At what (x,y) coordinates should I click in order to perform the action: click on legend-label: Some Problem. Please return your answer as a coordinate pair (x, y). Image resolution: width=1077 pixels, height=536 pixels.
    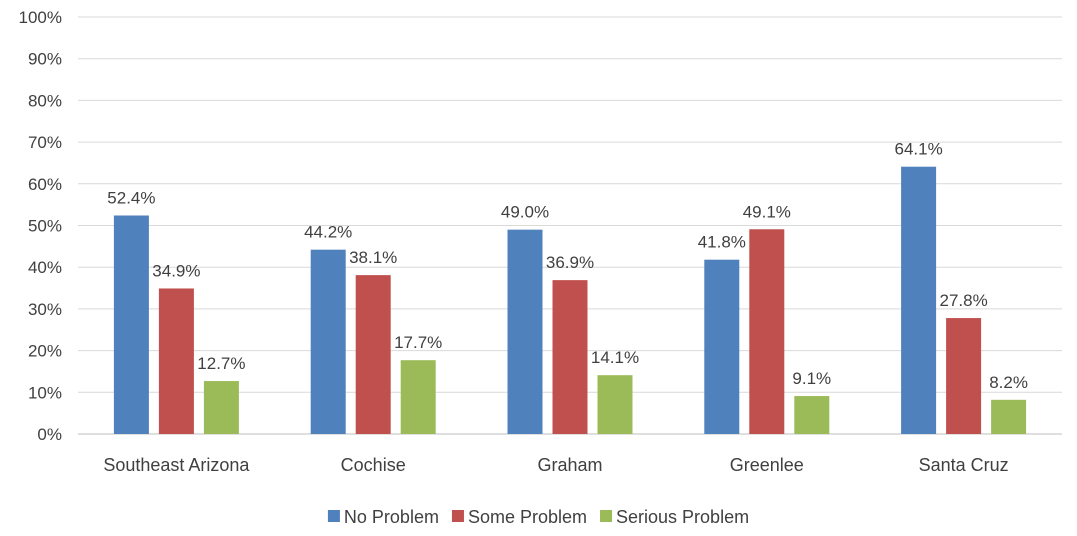
    Looking at the image, I should click on (527, 517).